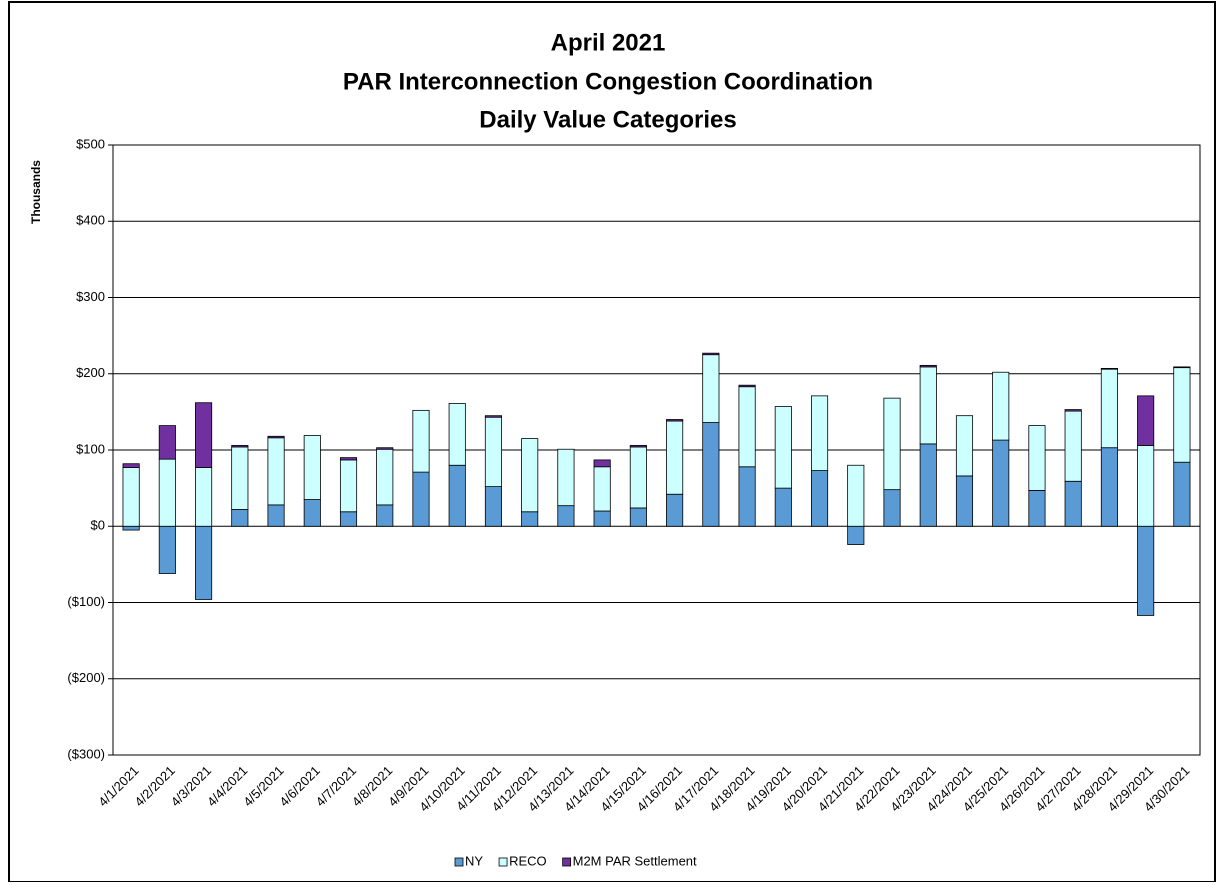  I want to click on y-tick-label: ($300), so click(86, 753).